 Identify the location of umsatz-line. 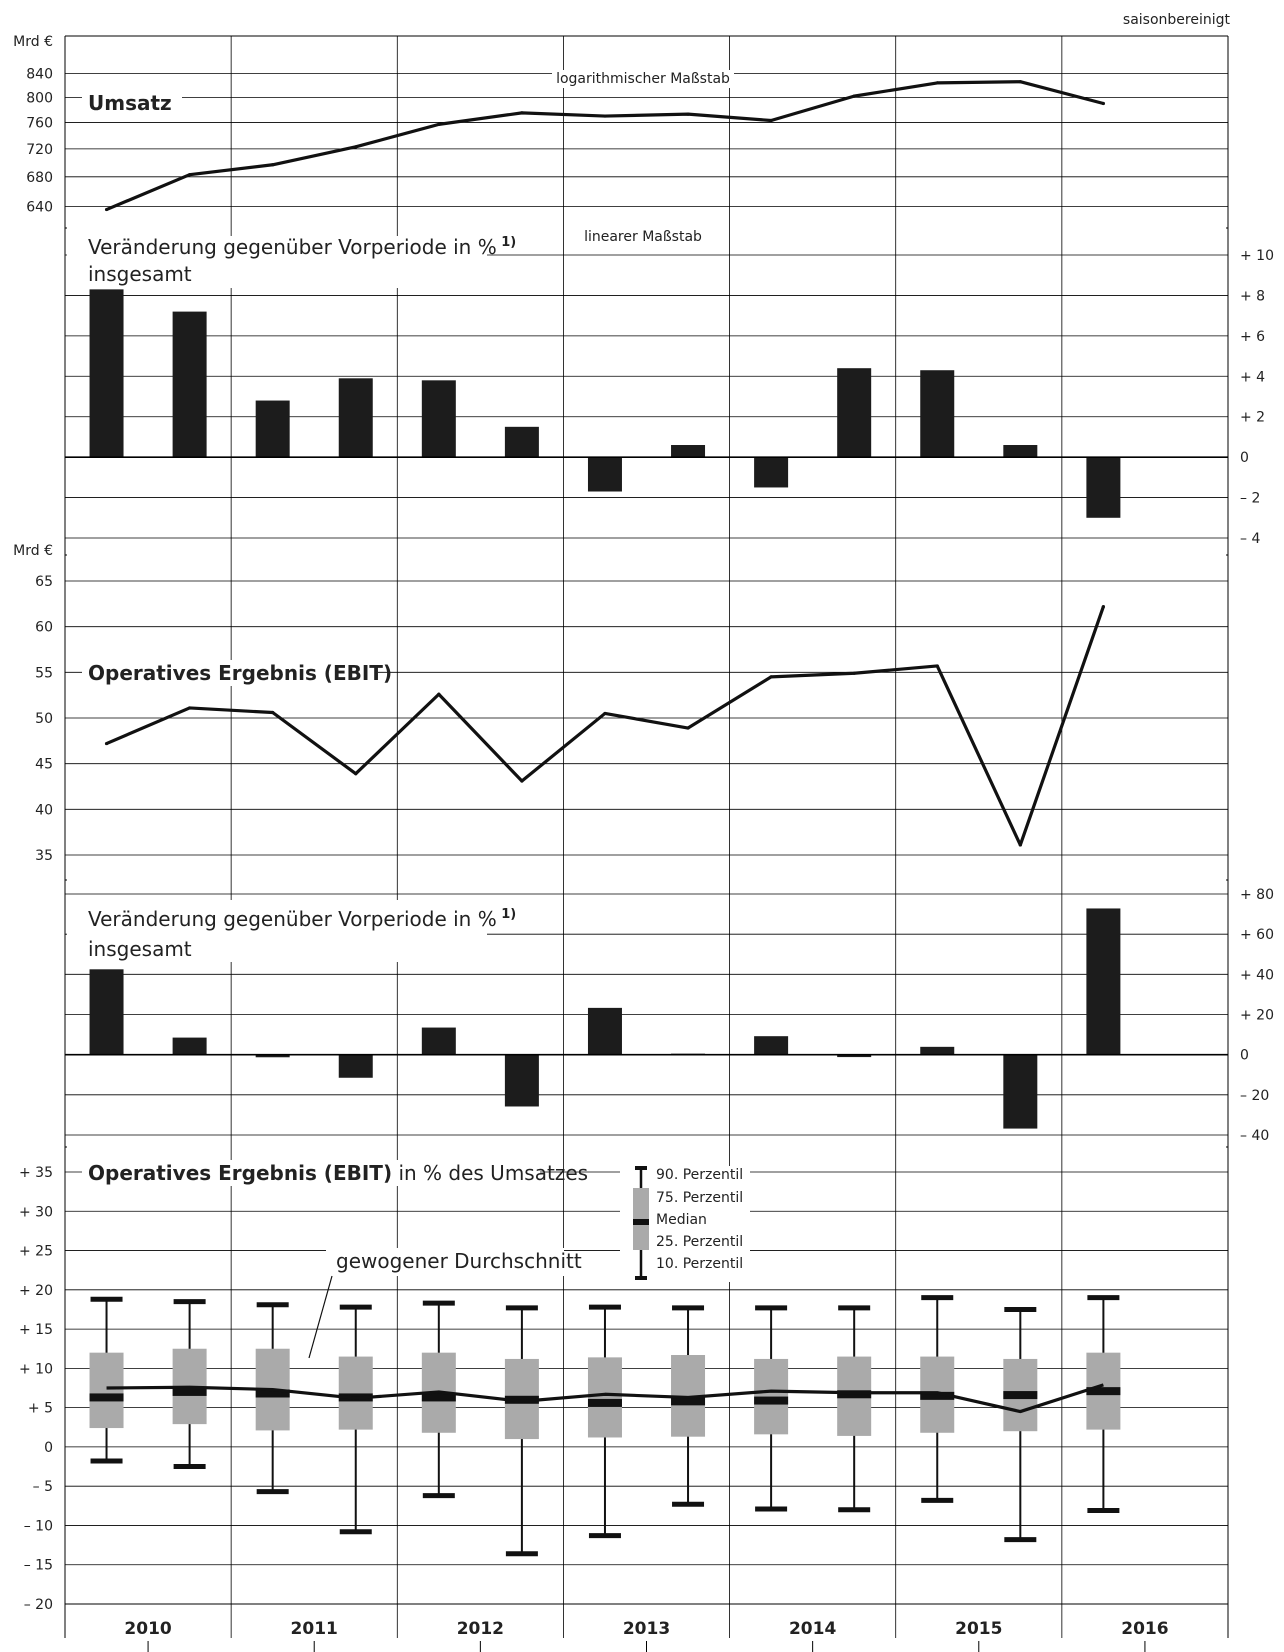
(604, 146).